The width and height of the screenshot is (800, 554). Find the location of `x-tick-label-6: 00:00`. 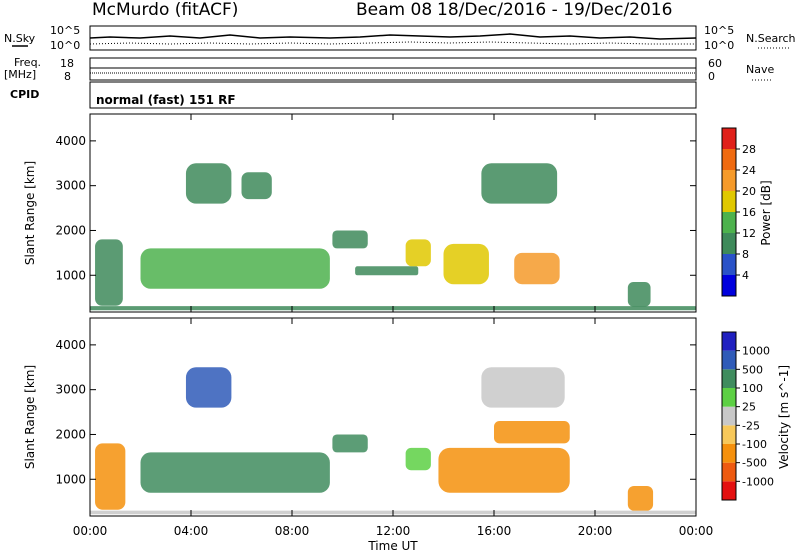

x-tick-label-6: 00:00 is located at coordinates (696, 531).